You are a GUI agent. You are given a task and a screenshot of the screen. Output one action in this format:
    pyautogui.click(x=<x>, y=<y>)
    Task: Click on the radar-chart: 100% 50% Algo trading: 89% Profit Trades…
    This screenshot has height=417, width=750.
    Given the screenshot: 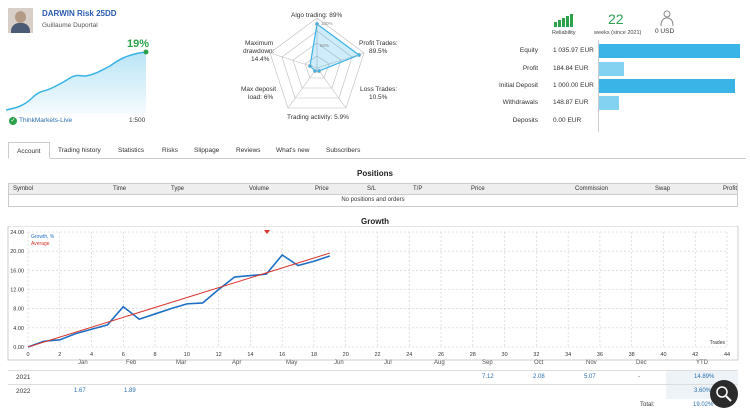 What is the action you would take?
    pyautogui.click(x=317, y=66)
    